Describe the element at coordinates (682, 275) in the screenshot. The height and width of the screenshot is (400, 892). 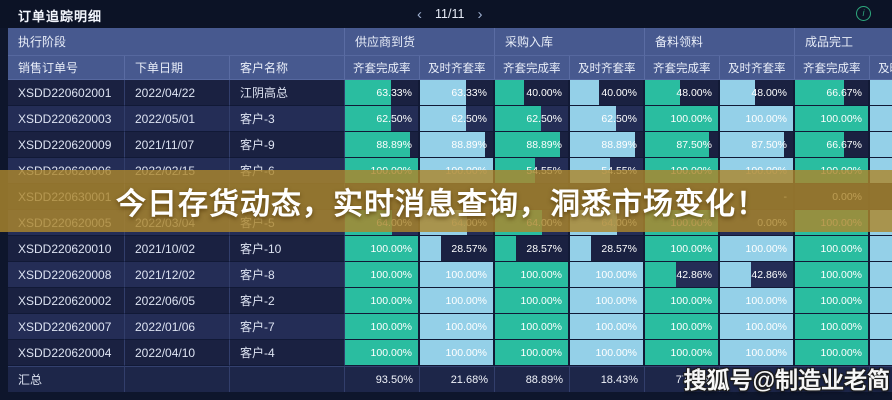
I see `metric-cell: 42.86%` at that location.